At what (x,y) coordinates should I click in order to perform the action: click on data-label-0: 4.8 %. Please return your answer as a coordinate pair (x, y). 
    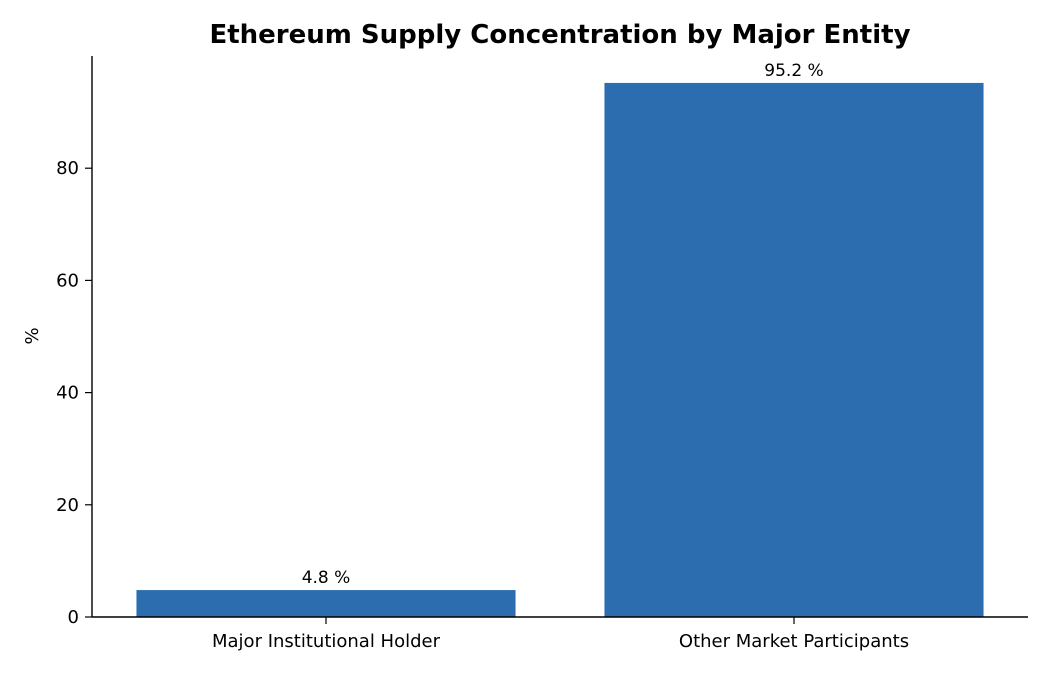
    Looking at the image, I should click on (326, 578).